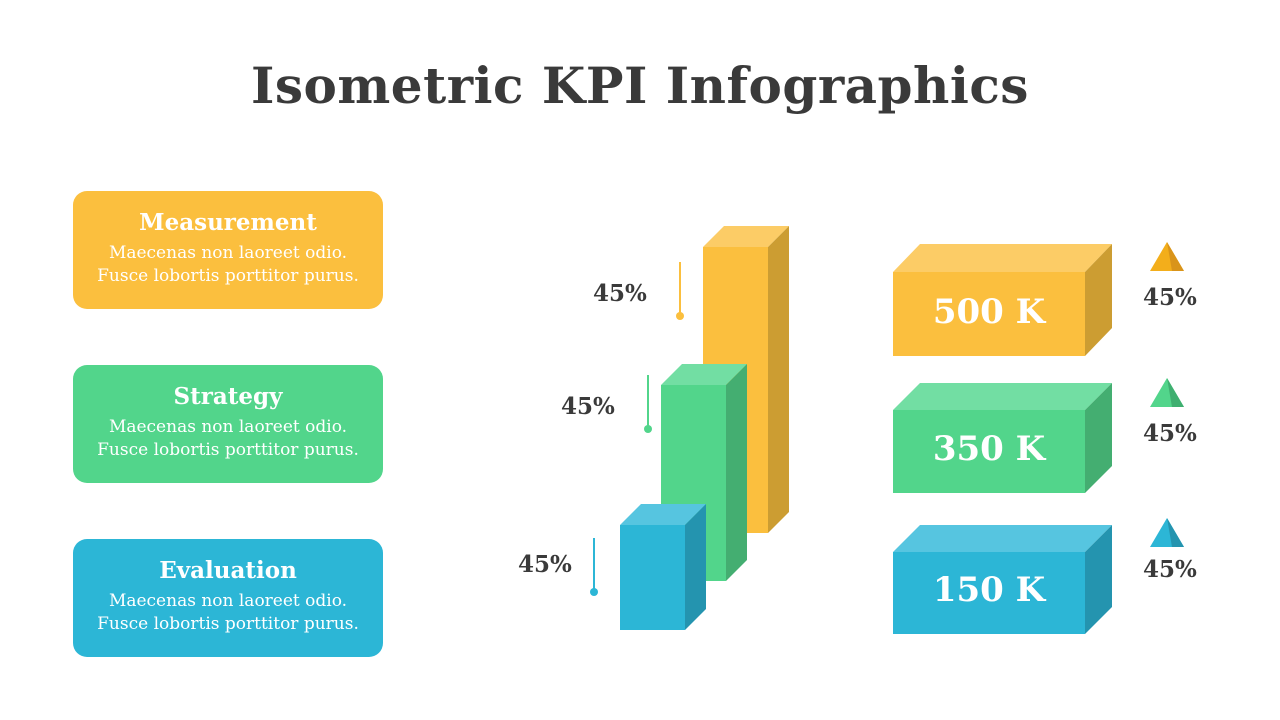  I want to click on bar-blue-front, so click(652, 577).